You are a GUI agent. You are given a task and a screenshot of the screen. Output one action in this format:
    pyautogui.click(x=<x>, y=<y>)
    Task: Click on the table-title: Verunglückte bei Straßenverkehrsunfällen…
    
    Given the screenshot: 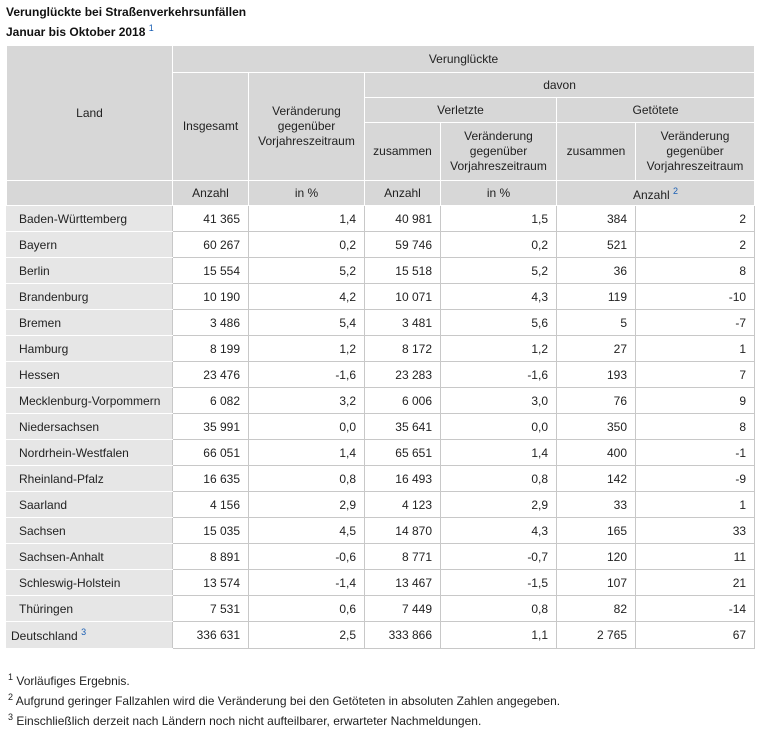 What is the action you would take?
    pyautogui.click(x=381, y=22)
    